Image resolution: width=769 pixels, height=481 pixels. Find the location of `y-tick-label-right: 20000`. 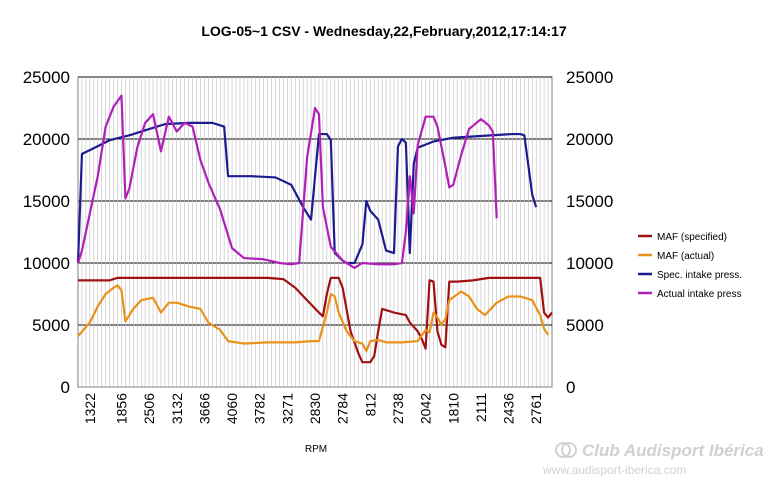

y-tick-label-right: 20000 is located at coordinates (589, 139).